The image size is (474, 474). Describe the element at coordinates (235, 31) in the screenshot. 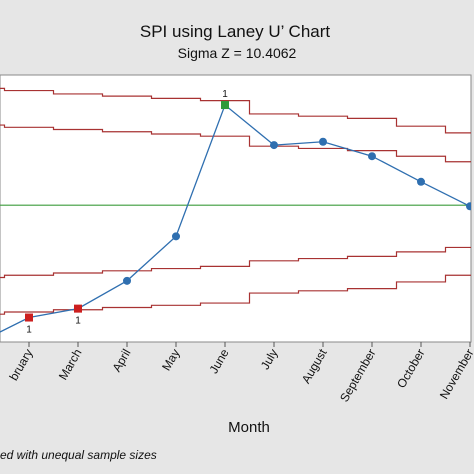

I see `chart-title: SPI using Laney U’ Chart` at that location.